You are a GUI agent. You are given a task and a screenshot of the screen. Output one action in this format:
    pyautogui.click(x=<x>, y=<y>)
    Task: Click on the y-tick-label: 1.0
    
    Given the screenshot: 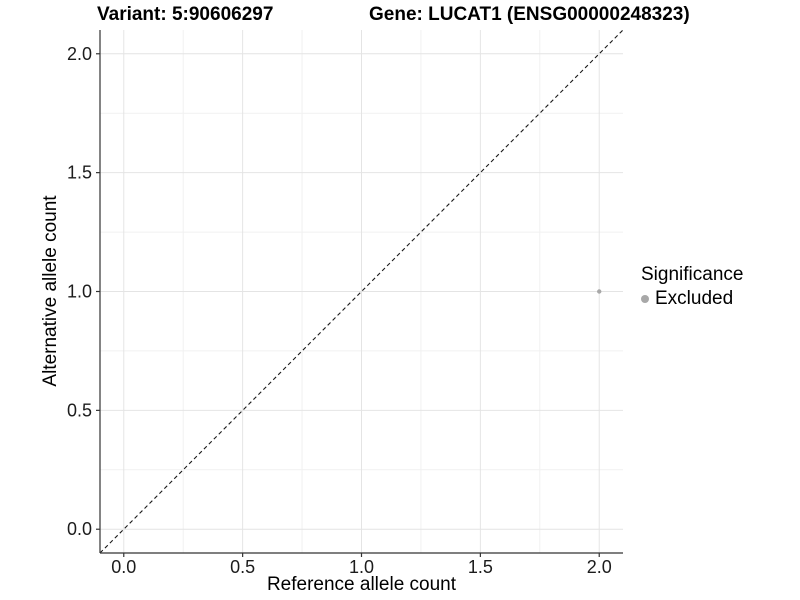 What is the action you would take?
    pyautogui.click(x=79, y=292)
    